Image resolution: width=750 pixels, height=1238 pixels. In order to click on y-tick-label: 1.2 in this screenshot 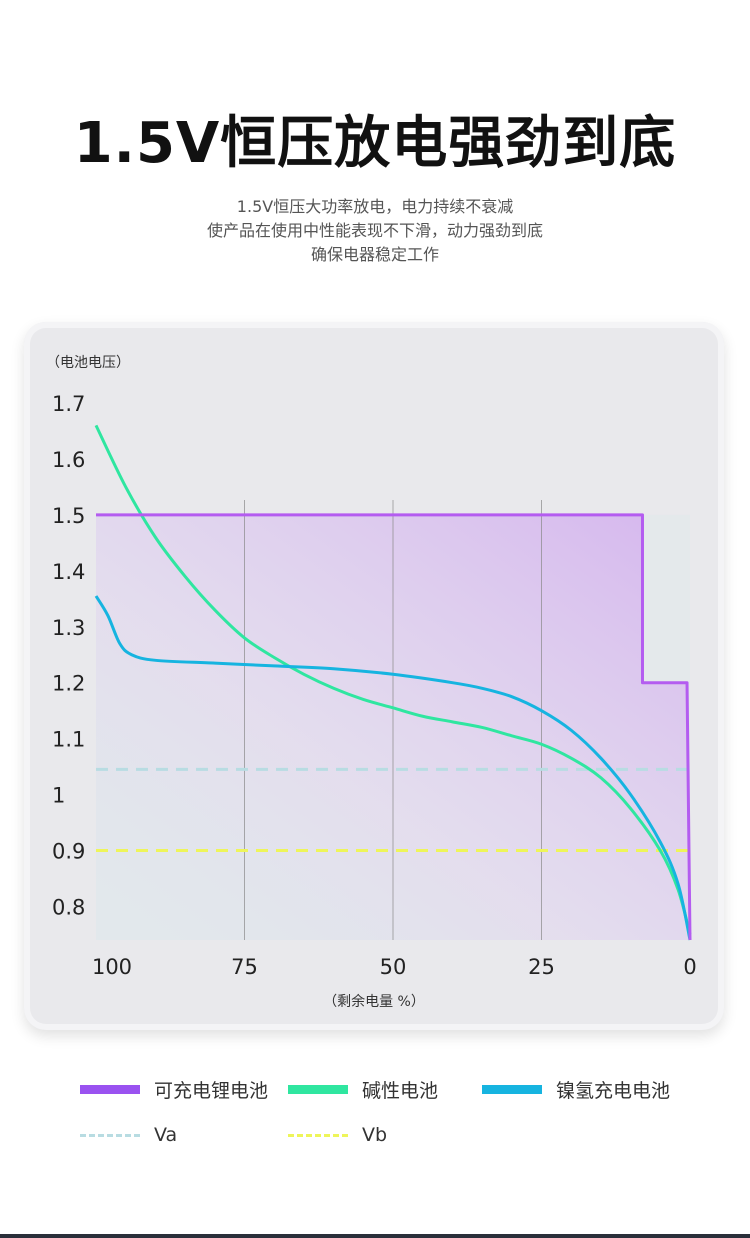, I will do `click(68, 684)`.